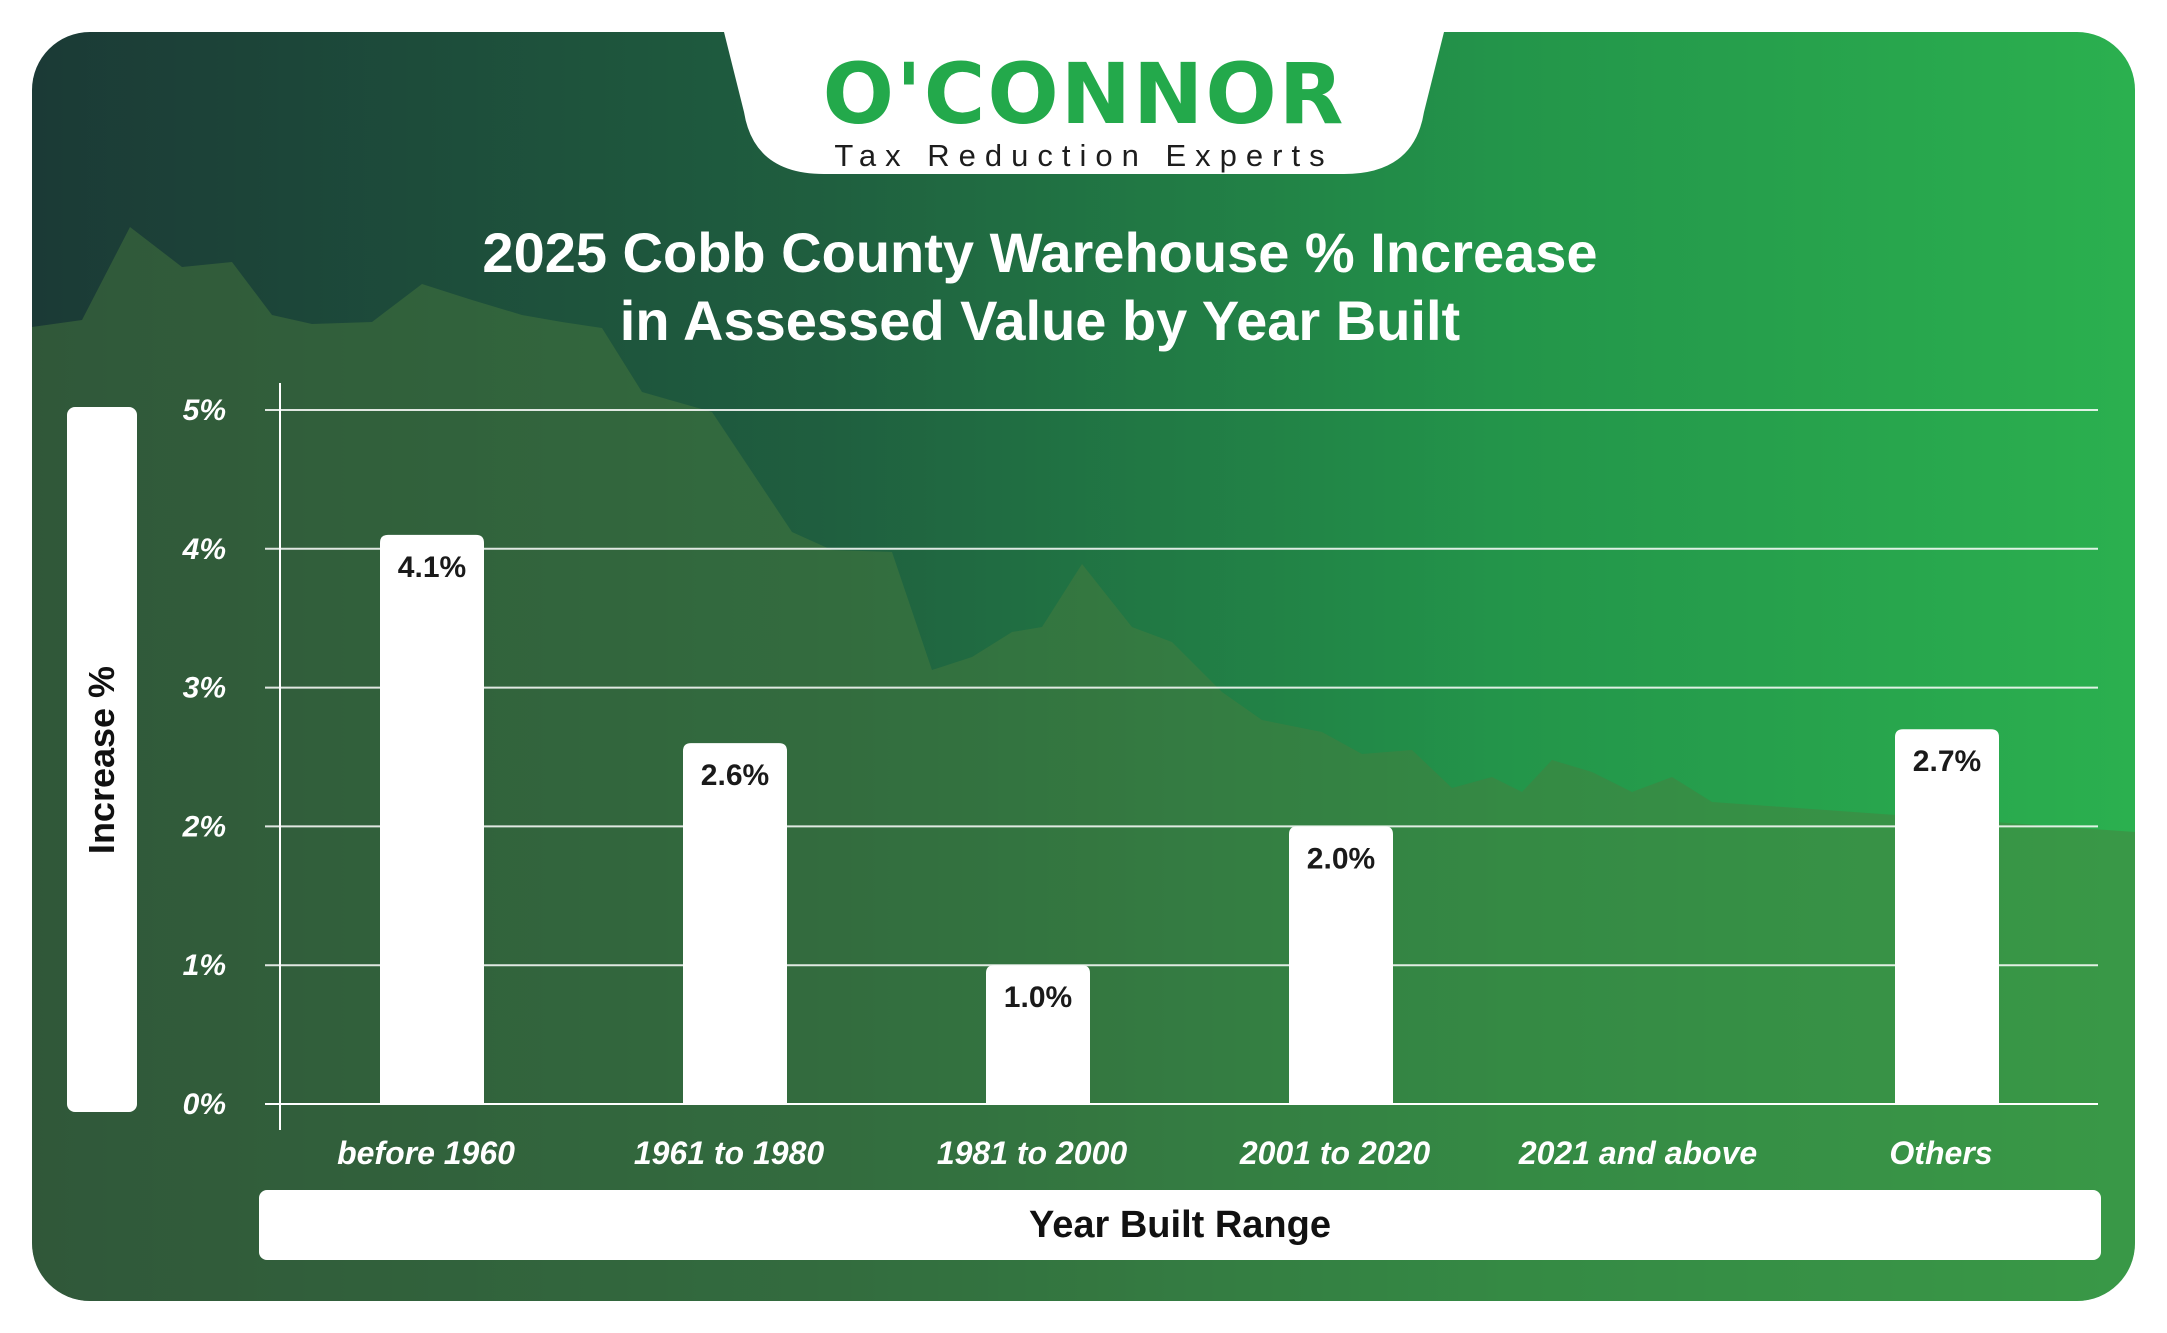 The height and width of the screenshot is (1333, 2167). I want to click on y-tick-label: 2%, so click(204, 826).